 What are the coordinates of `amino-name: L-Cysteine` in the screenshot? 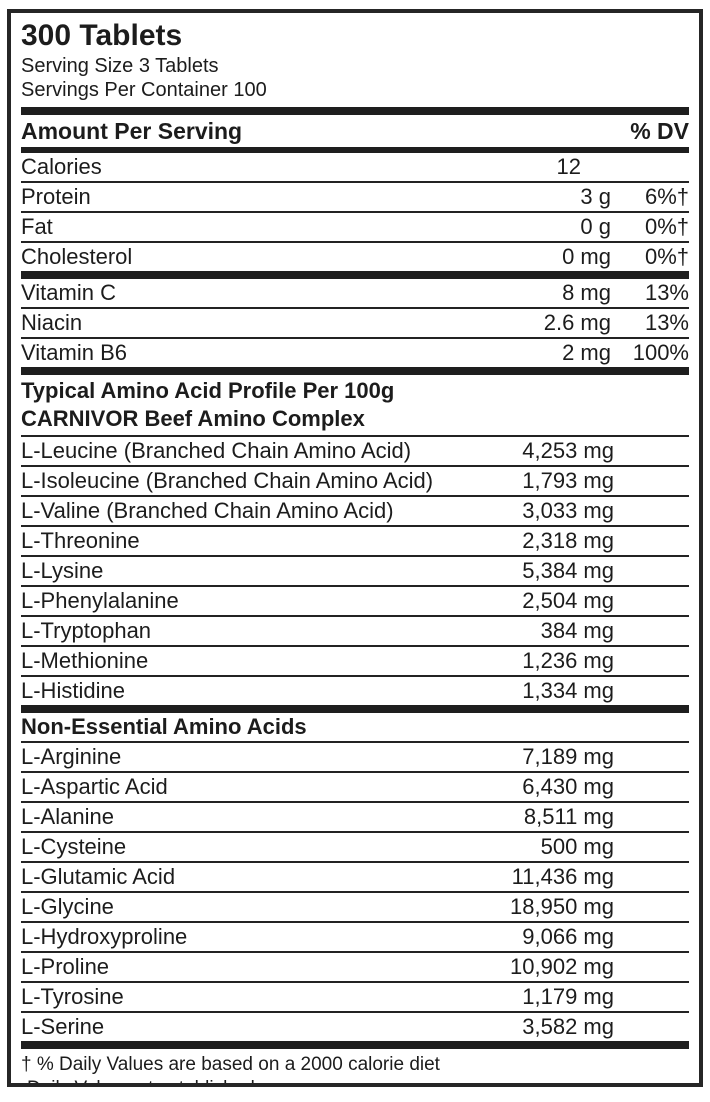 It's located at (74, 846).